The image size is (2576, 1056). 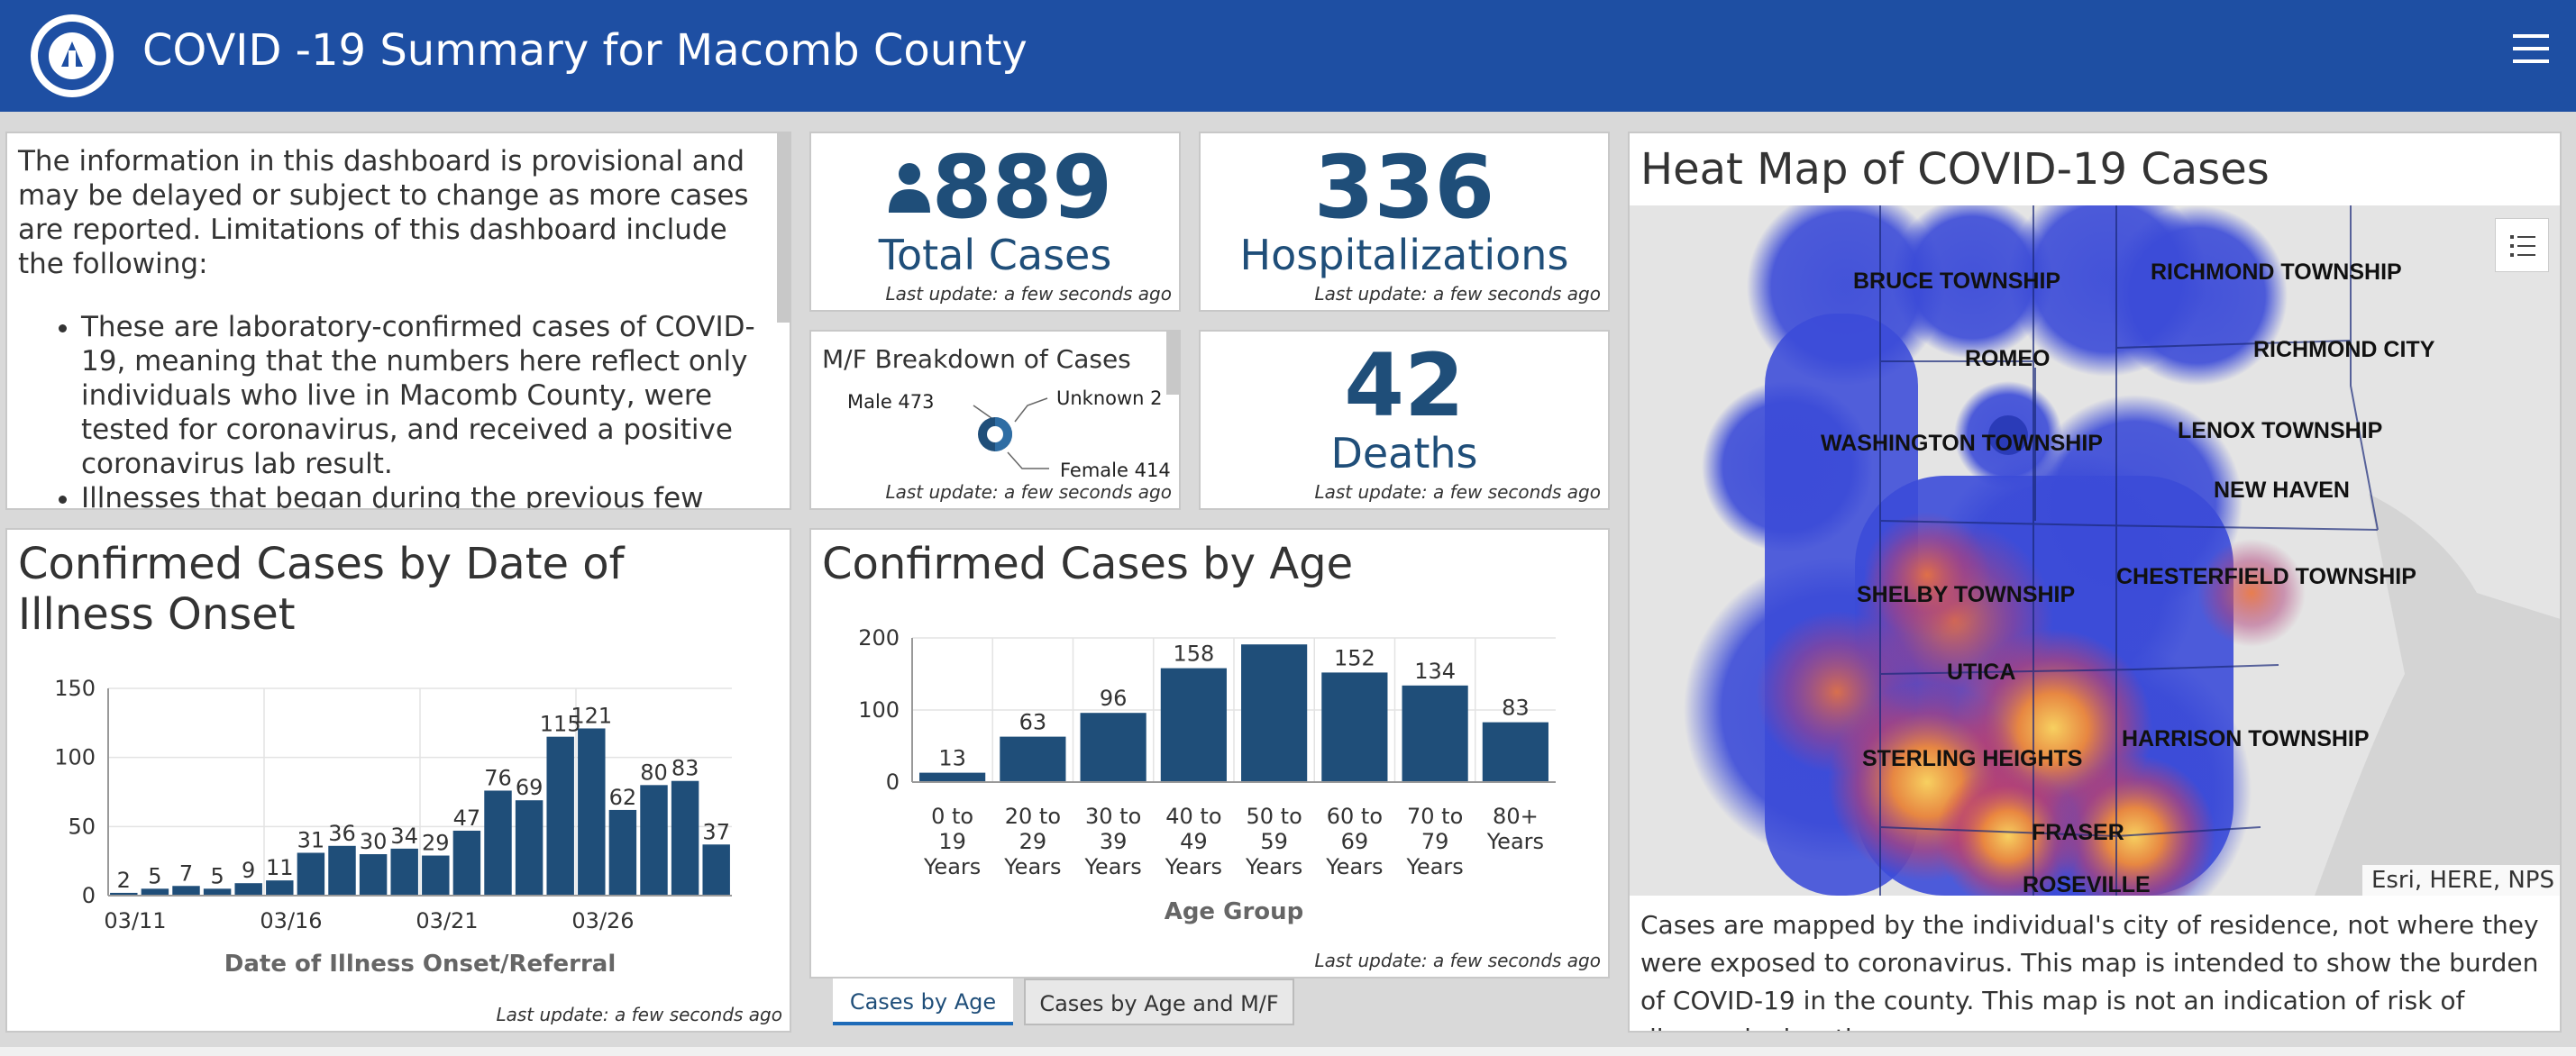 What do you see at coordinates (1032, 841) in the screenshot?
I see `age-x-tick-label: 20 to 29 Years` at bounding box center [1032, 841].